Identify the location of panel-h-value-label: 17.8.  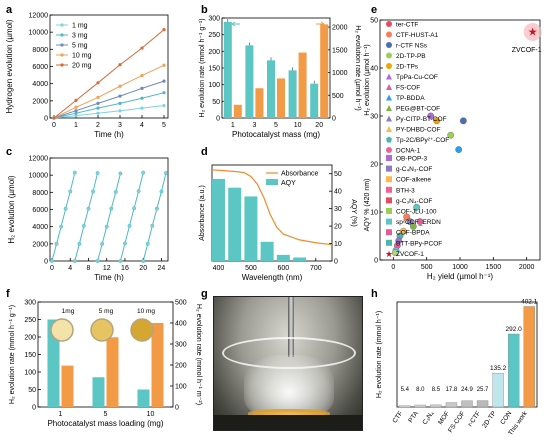
(452, 390).